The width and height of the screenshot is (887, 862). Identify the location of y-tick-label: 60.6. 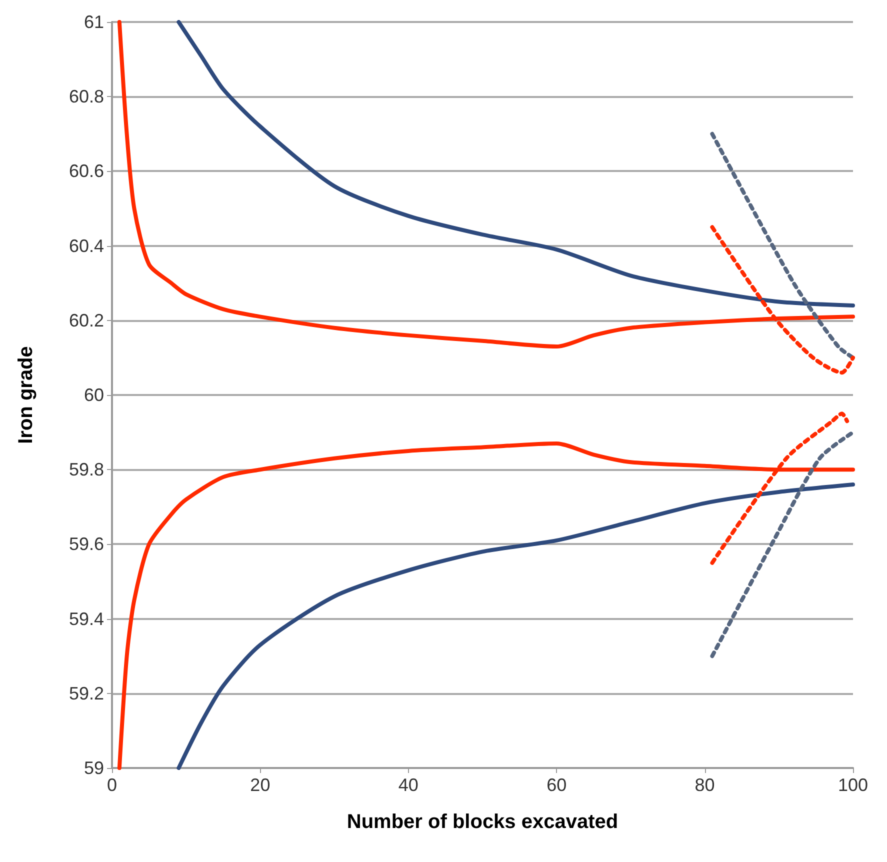
(86, 171).